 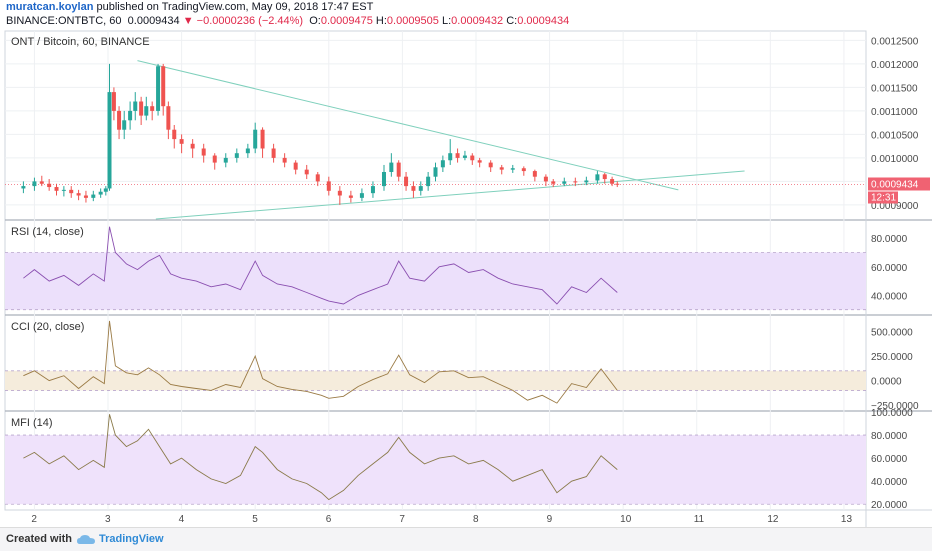 I want to click on x-tick-label: 8, so click(x=476, y=519).